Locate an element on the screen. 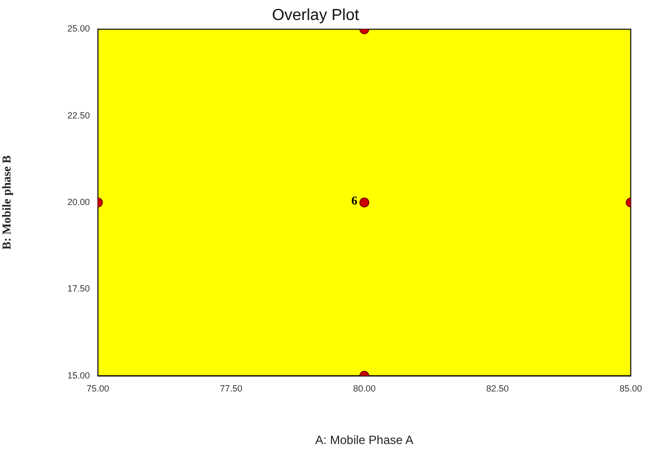  x-tick-label: 85.00 is located at coordinates (630, 389).